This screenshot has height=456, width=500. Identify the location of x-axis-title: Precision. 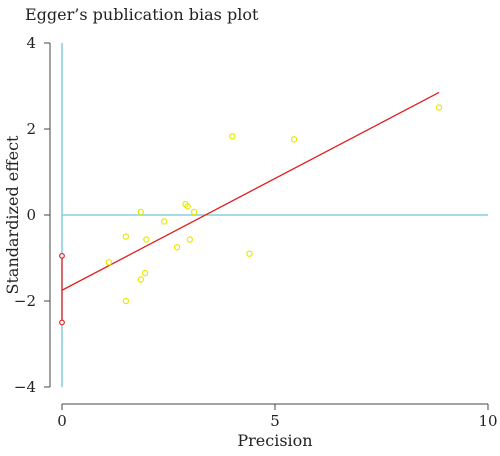
(274, 440).